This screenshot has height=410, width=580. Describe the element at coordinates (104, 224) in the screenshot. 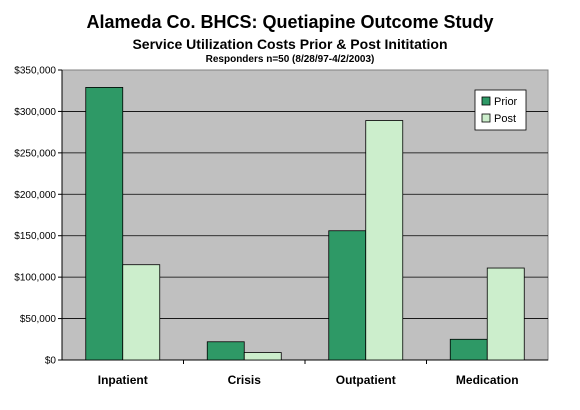

I see `bar-prior-inpatient` at that location.